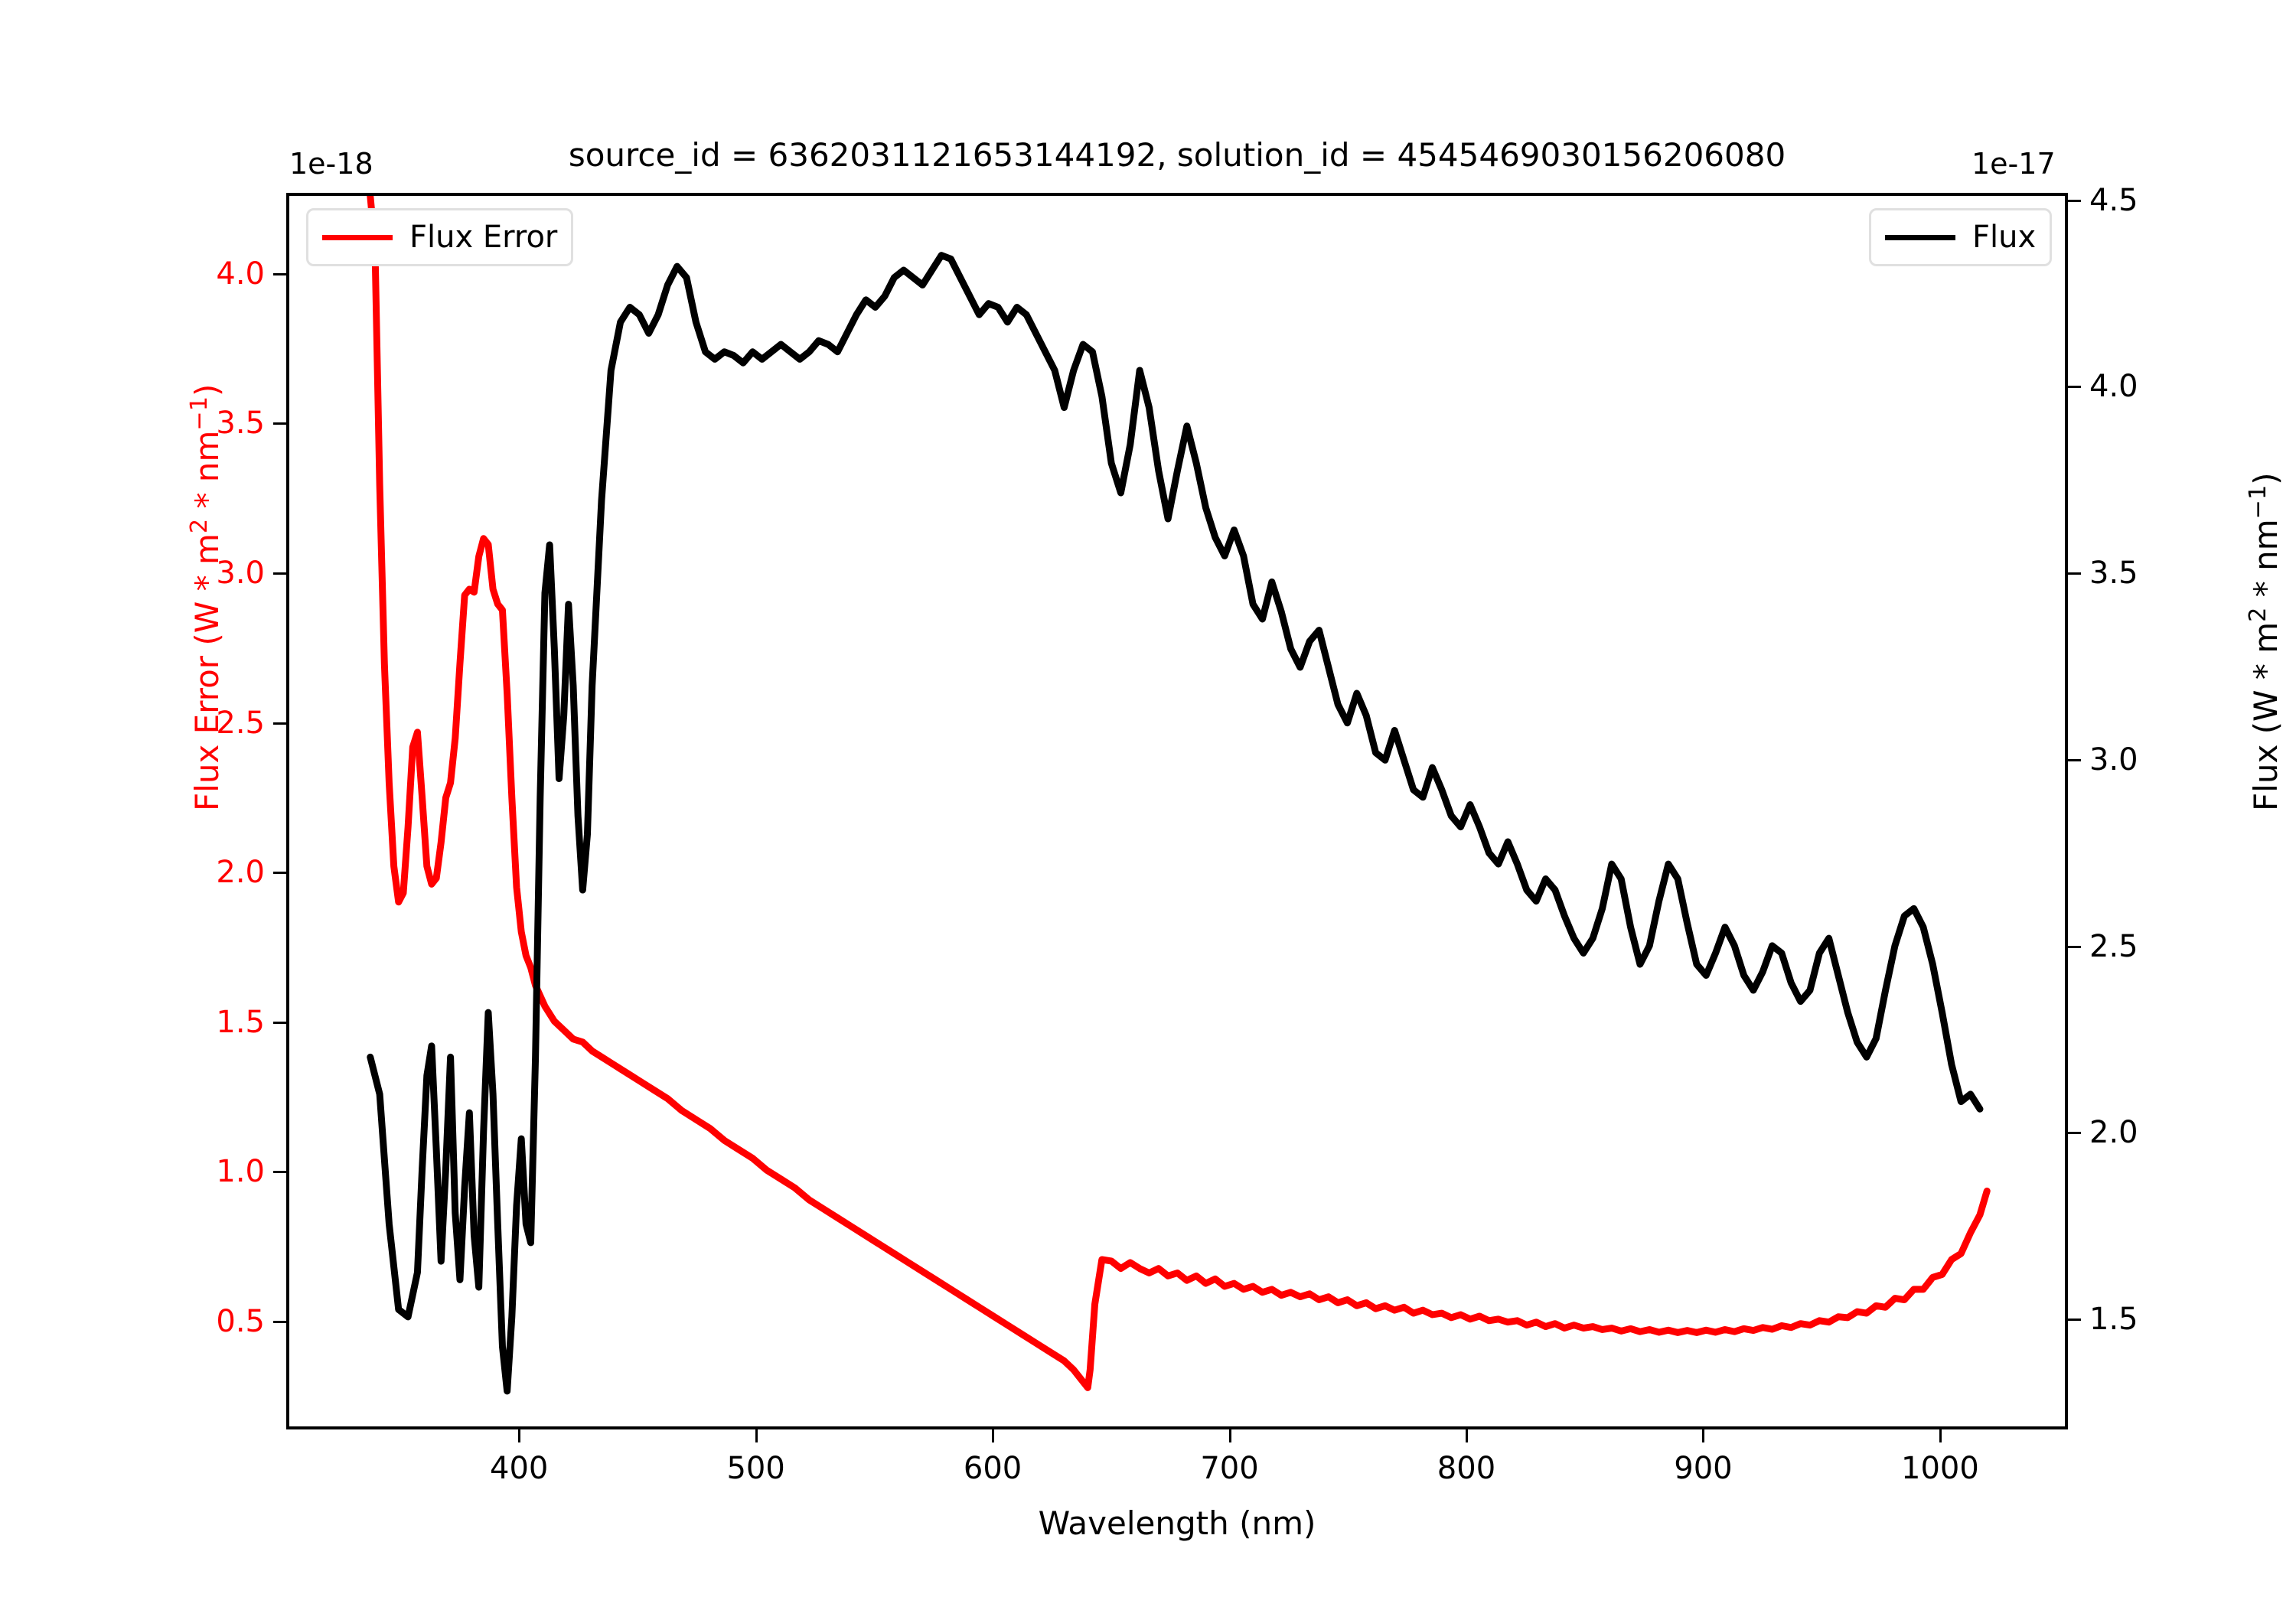 This screenshot has width=2296, height=1607. I want to click on right-y-axis-label-suffix: ), so click(2266, 479).